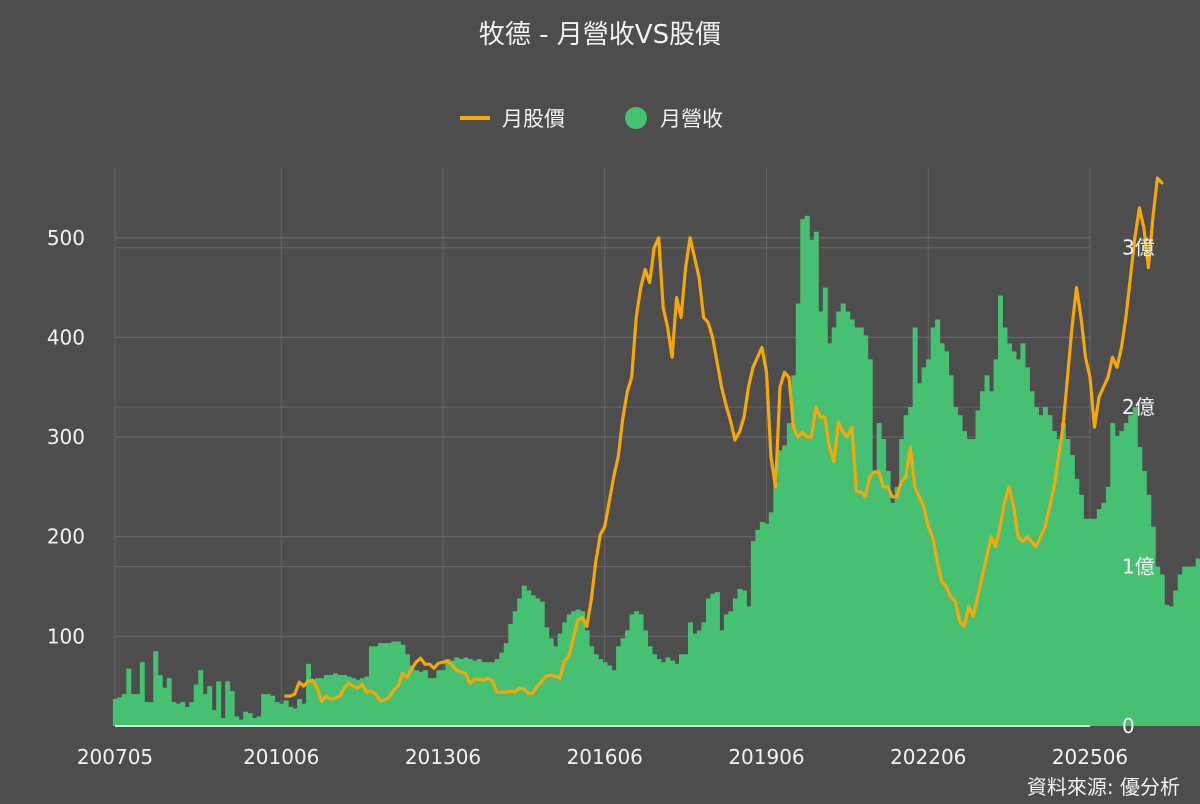  I want to click on legend-item-revenue: 月營收, so click(674, 119).